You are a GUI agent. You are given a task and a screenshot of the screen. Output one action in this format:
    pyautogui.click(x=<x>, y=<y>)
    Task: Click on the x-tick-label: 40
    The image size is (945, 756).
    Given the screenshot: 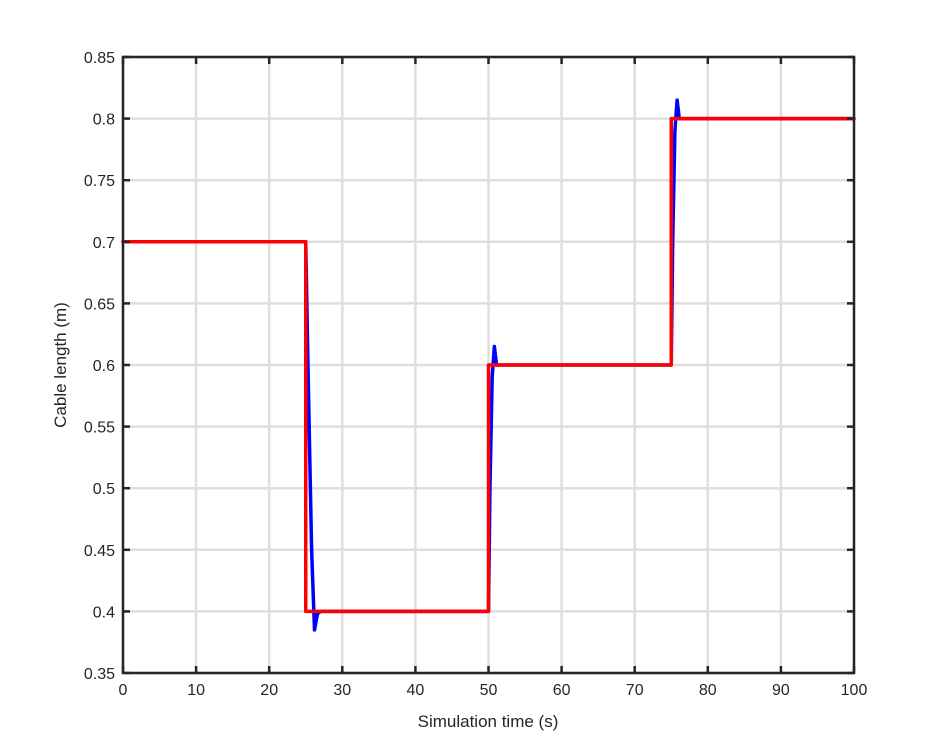 What is the action you would take?
    pyautogui.click(x=416, y=690)
    